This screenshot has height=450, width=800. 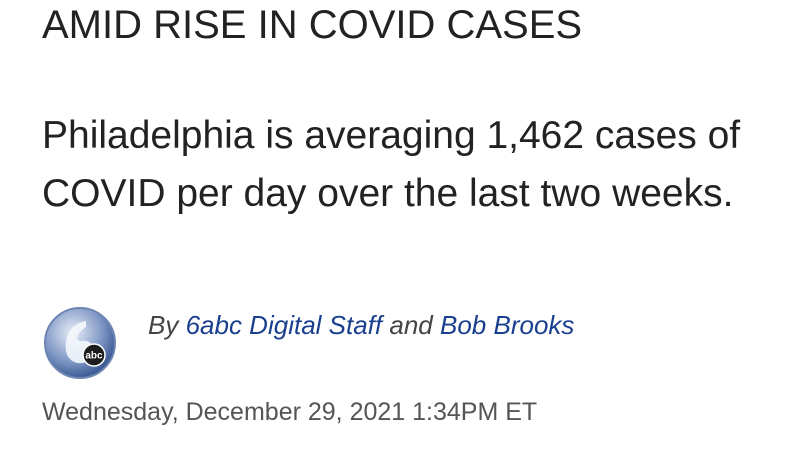 I want to click on logo-text: abc, so click(x=94, y=356).